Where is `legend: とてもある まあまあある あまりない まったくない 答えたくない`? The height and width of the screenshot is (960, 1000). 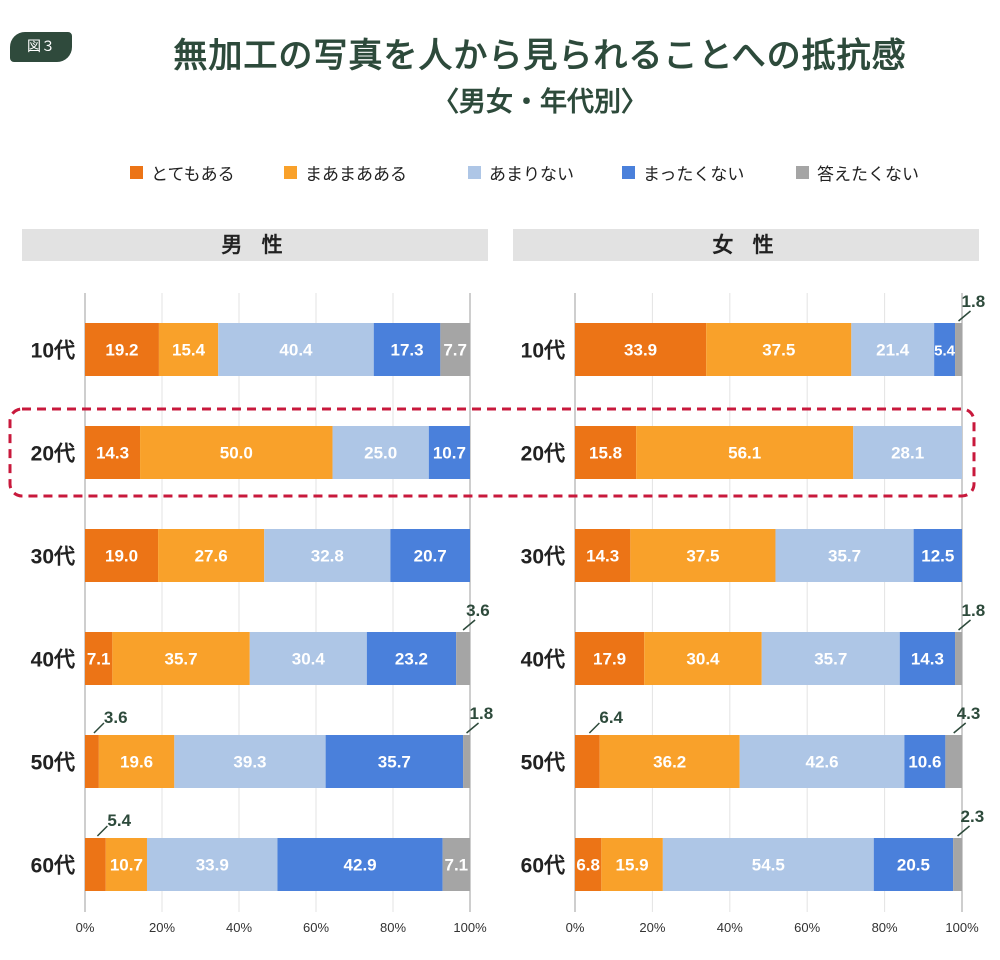
legend: とてもある まあまあある あまりない まったくない 答えたくない is located at coordinates (500, 172).